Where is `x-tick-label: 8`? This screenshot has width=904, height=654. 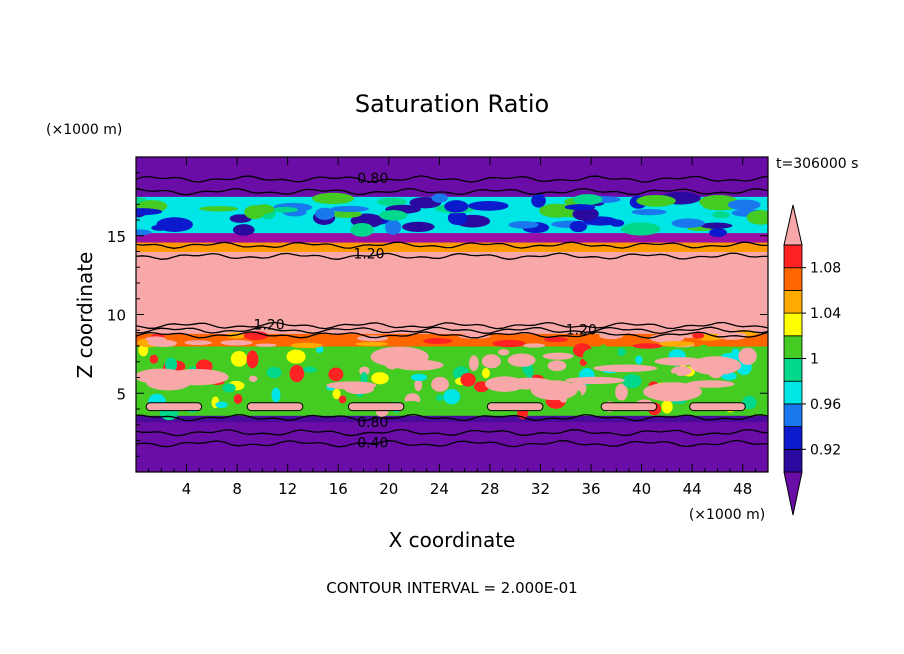
x-tick-label: 8 is located at coordinates (237, 489).